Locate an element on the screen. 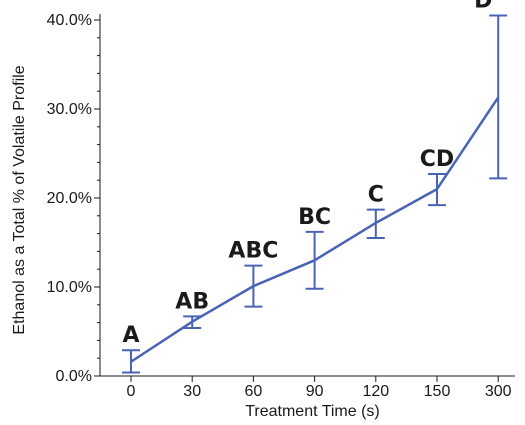 This screenshot has height=425, width=525. y-tick-label: 0.0% is located at coordinates (74, 376).